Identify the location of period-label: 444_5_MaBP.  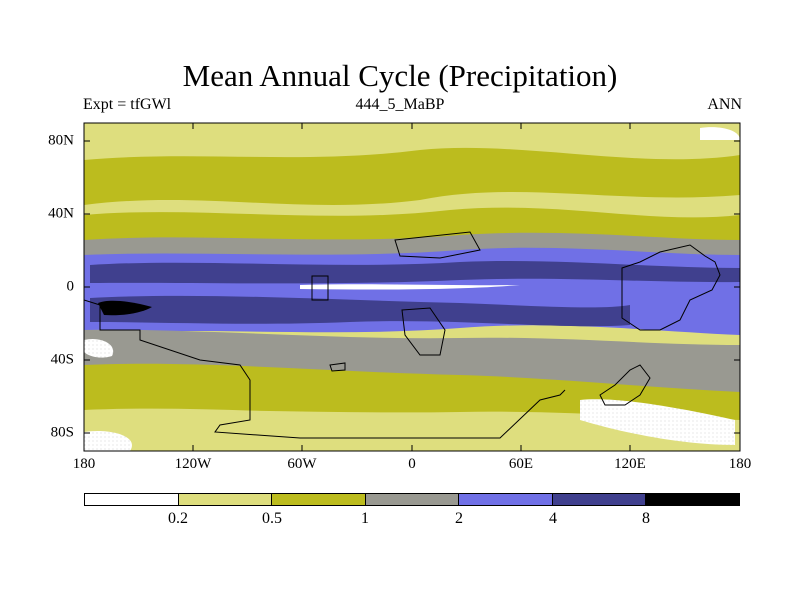
(400, 104).